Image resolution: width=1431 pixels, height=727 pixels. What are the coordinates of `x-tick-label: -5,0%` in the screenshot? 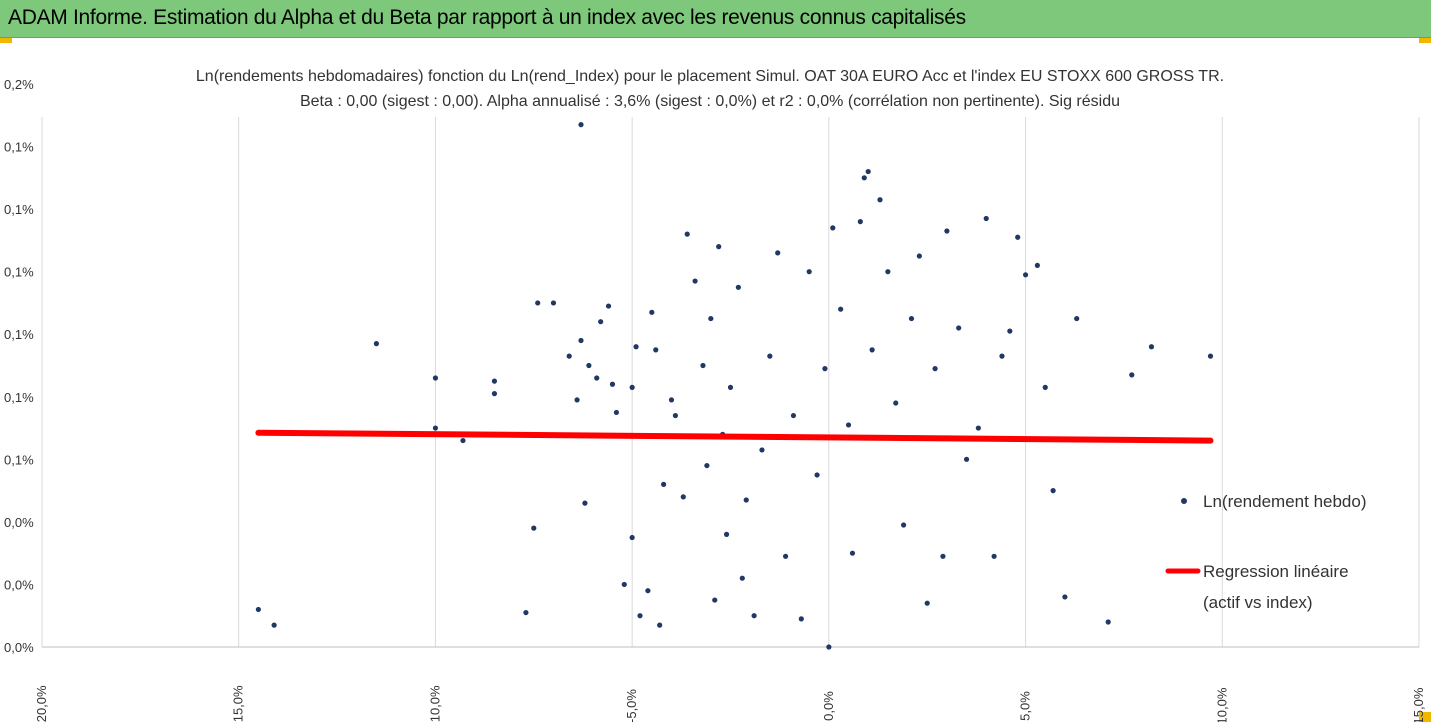 It's located at (631, 705).